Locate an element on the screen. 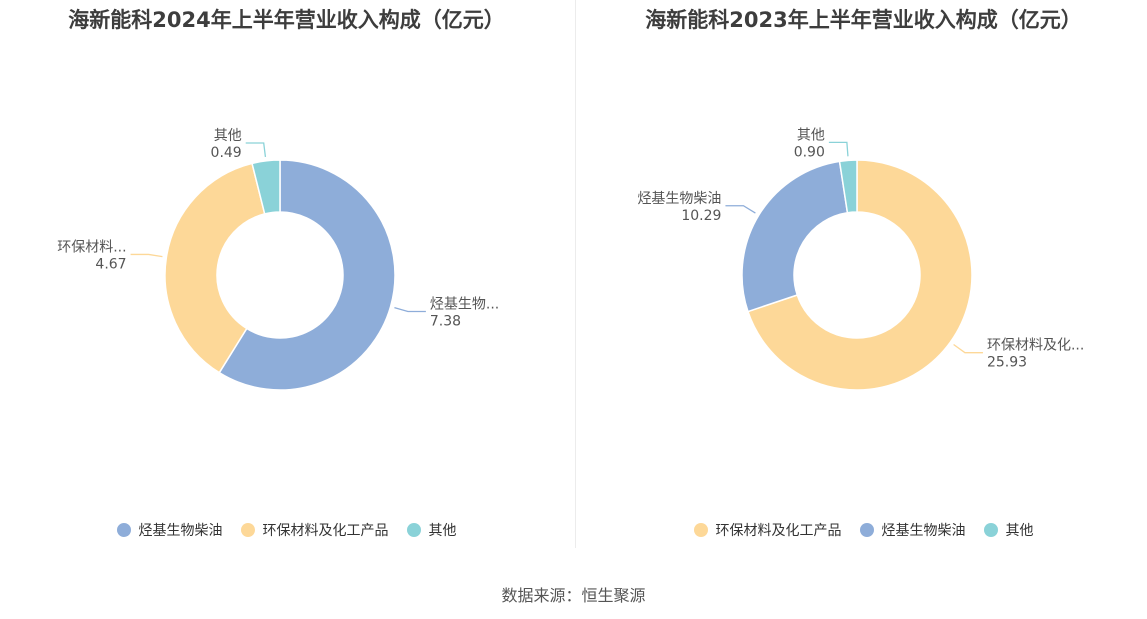  chart-title: 海新能科2024年上半年营业收入构成（亿元） is located at coordinates (286, 20).